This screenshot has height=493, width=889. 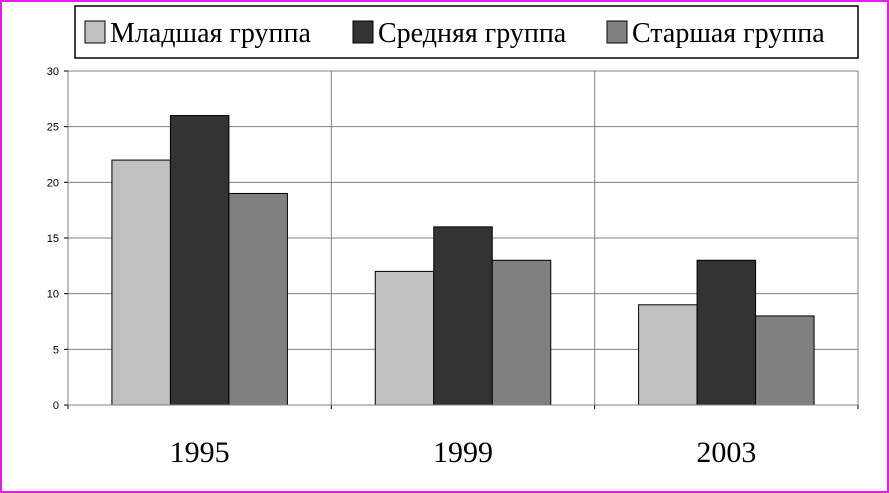 What do you see at coordinates (53, 72) in the screenshot?
I see `y-tick-label-6: 30` at bounding box center [53, 72].